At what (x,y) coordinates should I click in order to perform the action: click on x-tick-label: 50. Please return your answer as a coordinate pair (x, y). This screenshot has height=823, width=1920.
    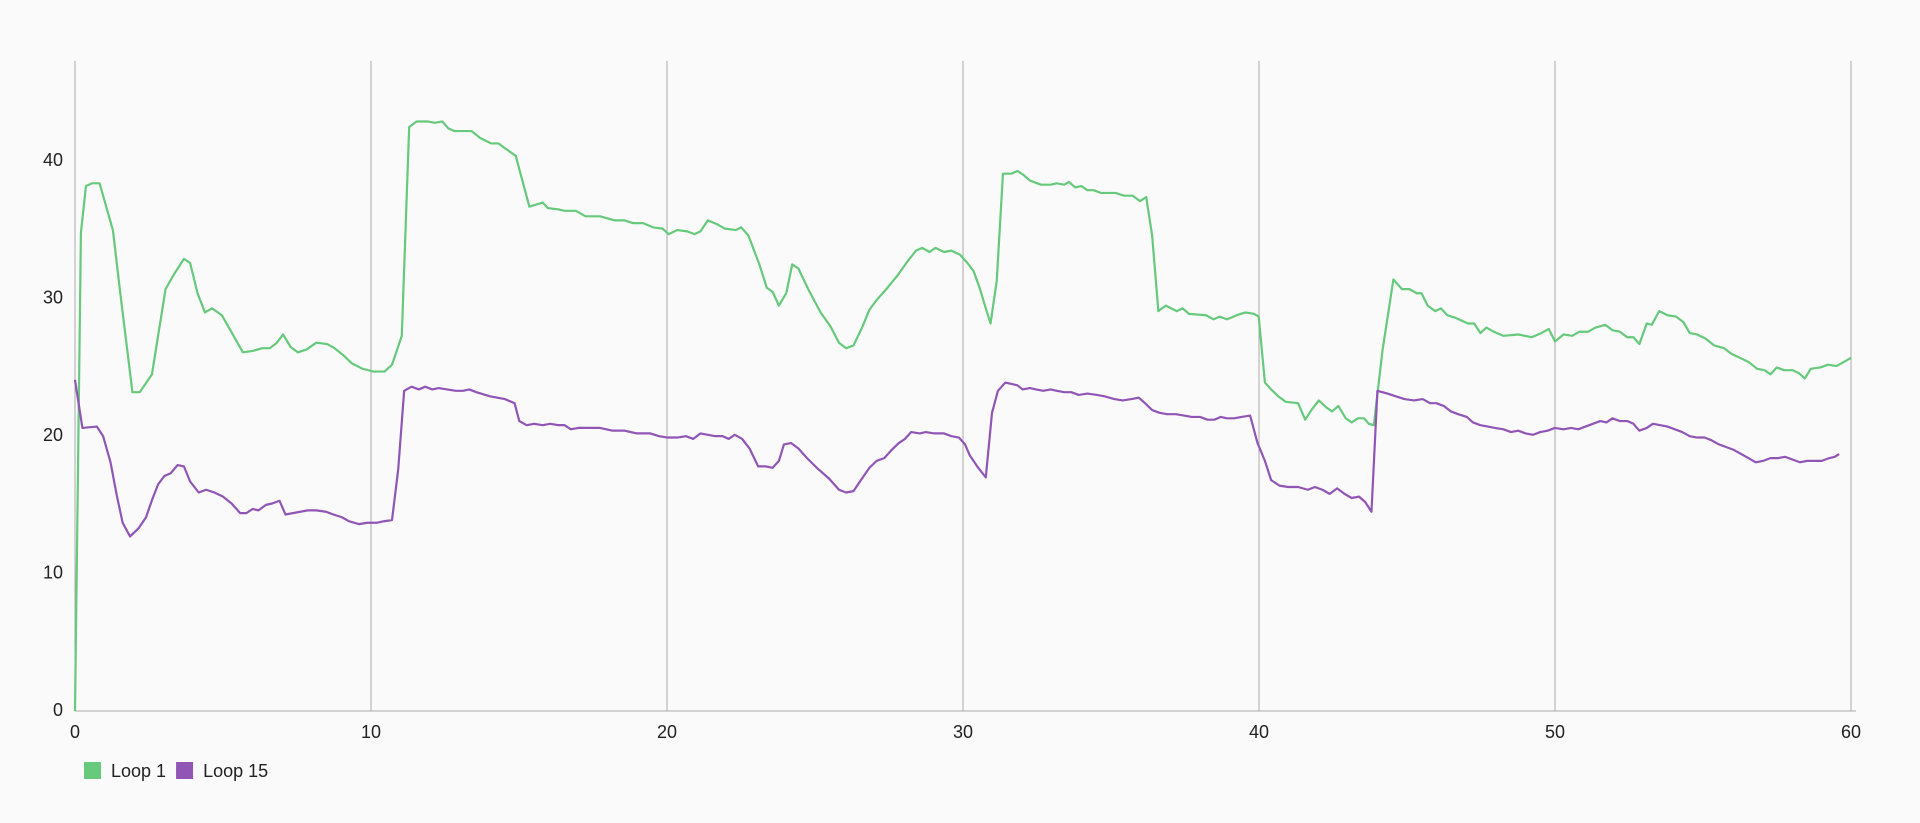
    Looking at the image, I should click on (1555, 732).